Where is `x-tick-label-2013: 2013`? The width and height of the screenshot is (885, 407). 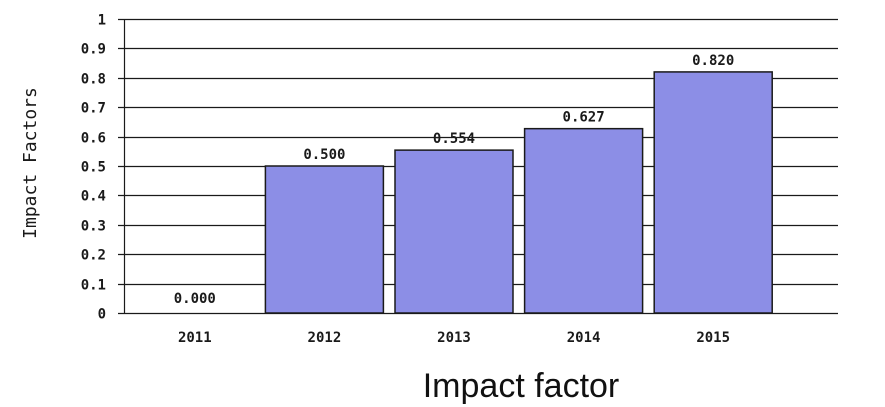
x-tick-label-2013: 2013 is located at coordinates (454, 338).